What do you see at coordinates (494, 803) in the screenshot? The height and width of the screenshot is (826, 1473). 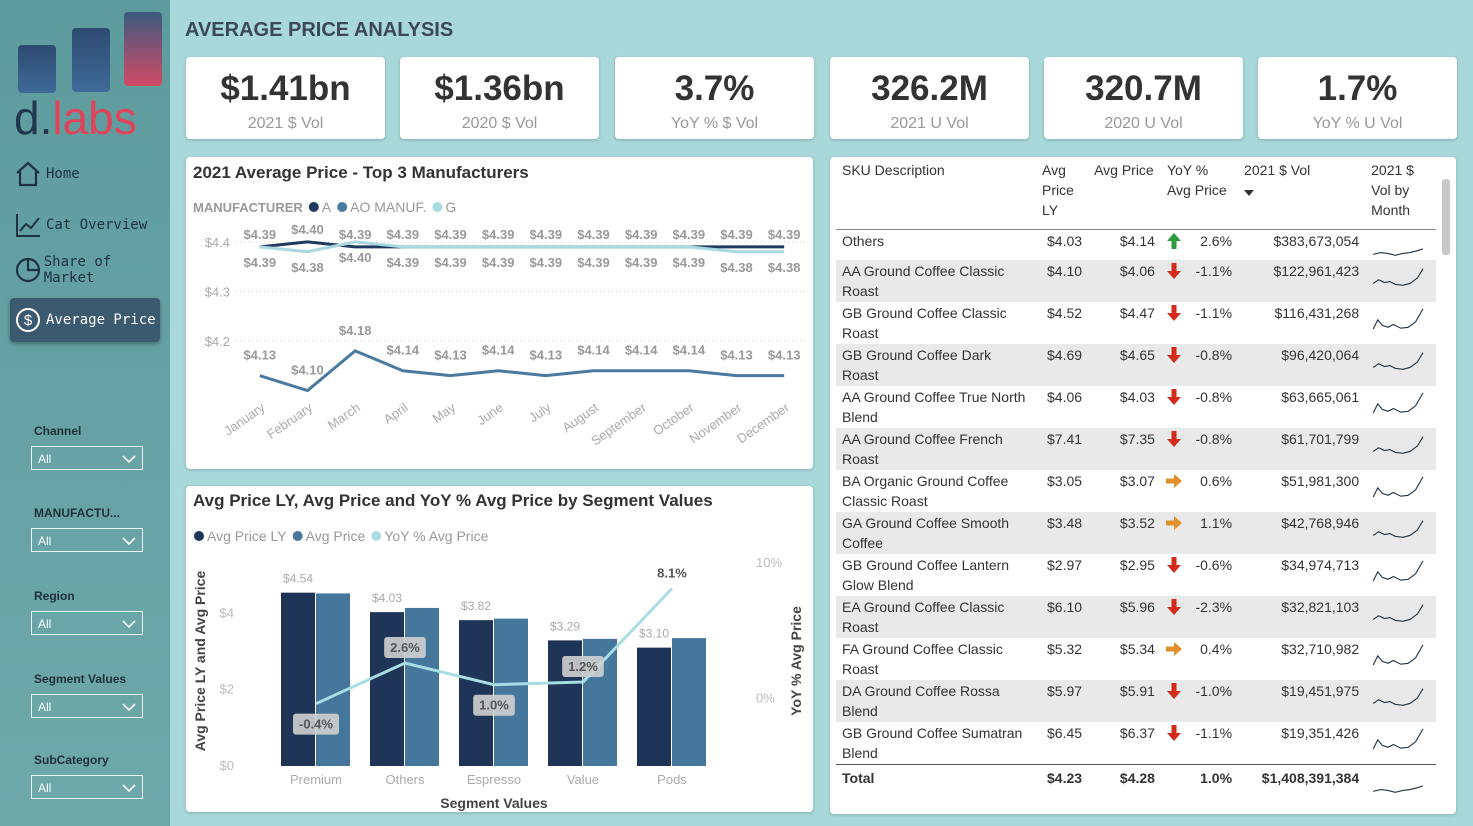 I see `x-axis-title: Segment Values` at bounding box center [494, 803].